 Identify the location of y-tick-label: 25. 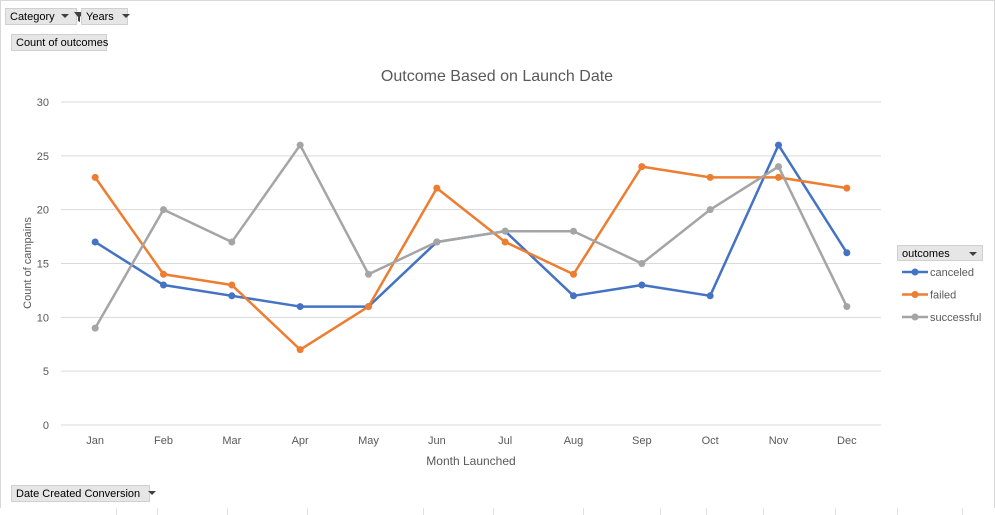
(43, 157).